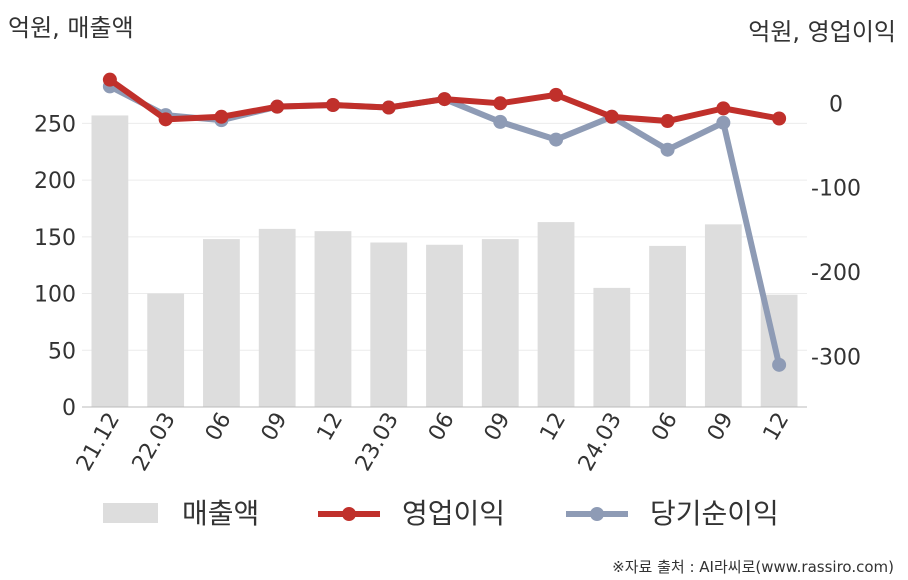 This screenshot has width=908, height=580. What do you see at coordinates (55, 181) in the screenshot?
I see `left-tick-label: 200` at bounding box center [55, 181].